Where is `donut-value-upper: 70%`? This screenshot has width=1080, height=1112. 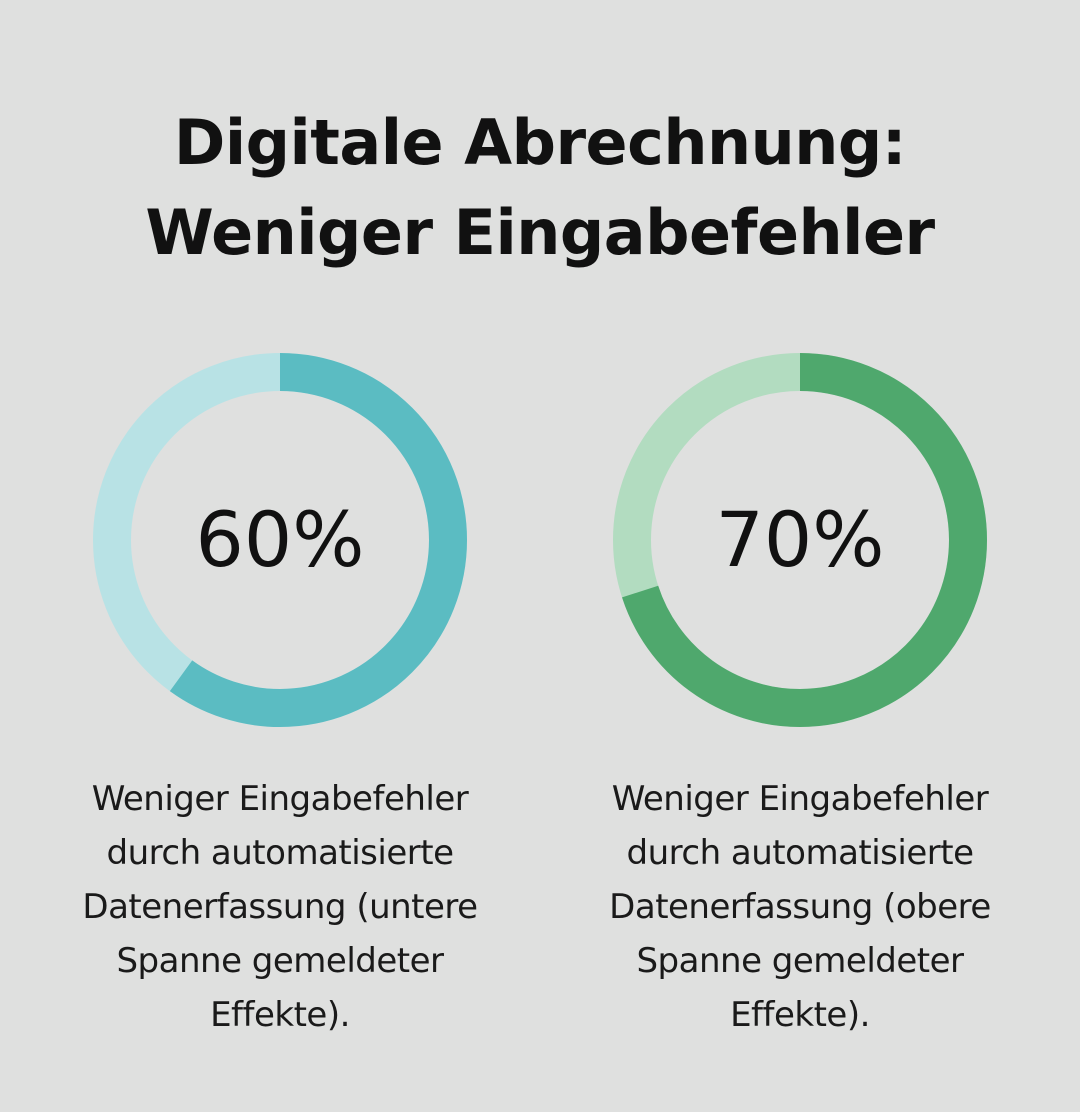 donut-value-upper: 70% is located at coordinates (800, 539).